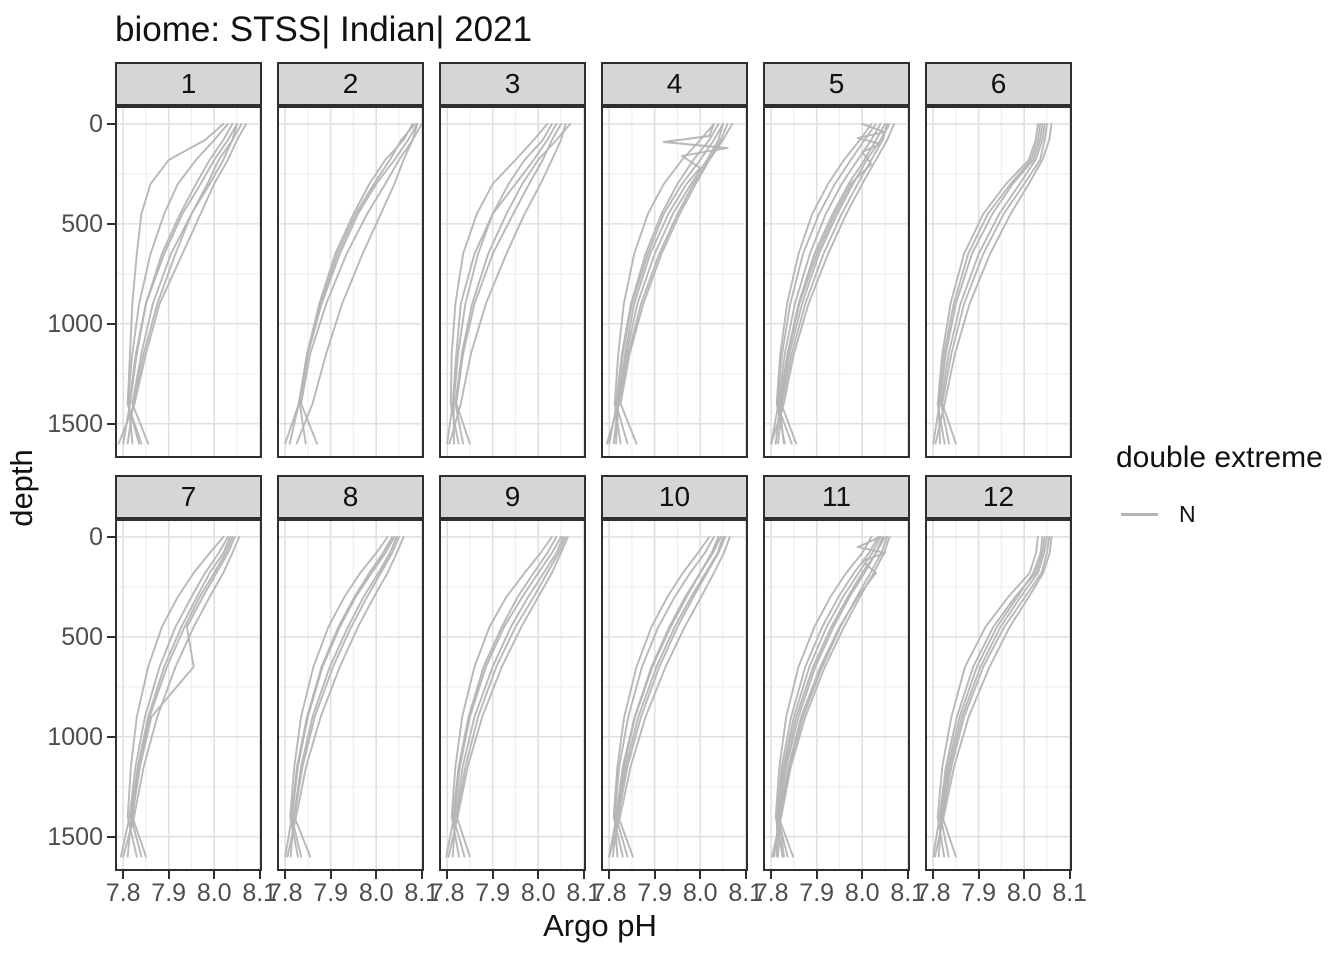 The height and width of the screenshot is (960, 1344). What do you see at coordinates (674, 496) in the screenshot?
I see `facet-strip-label: 10` at bounding box center [674, 496].